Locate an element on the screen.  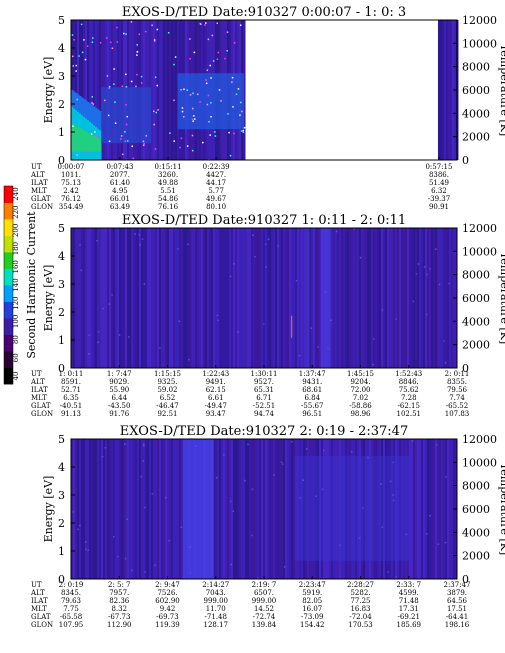
colorbar-tick-label: 100 is located at coordinates (16, 321).